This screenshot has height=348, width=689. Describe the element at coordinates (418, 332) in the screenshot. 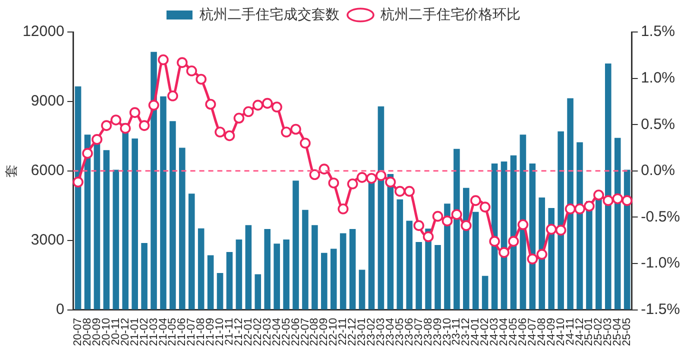

I see `x-tick-label: 23-07` at that location.